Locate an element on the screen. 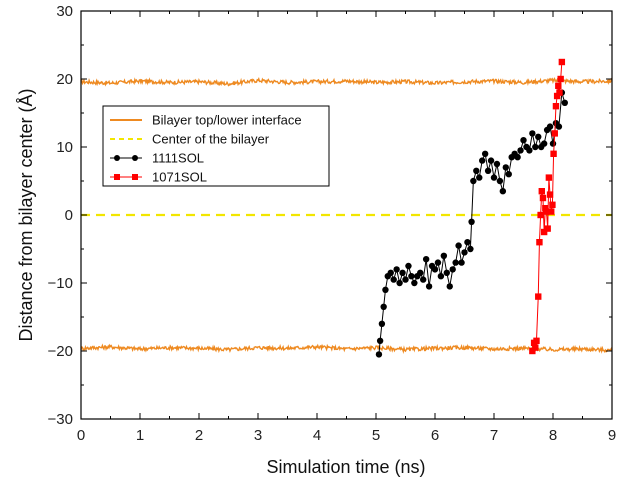 The image size is (640, 480). x-tick-label: 5 is located at coordinates (376, 435).